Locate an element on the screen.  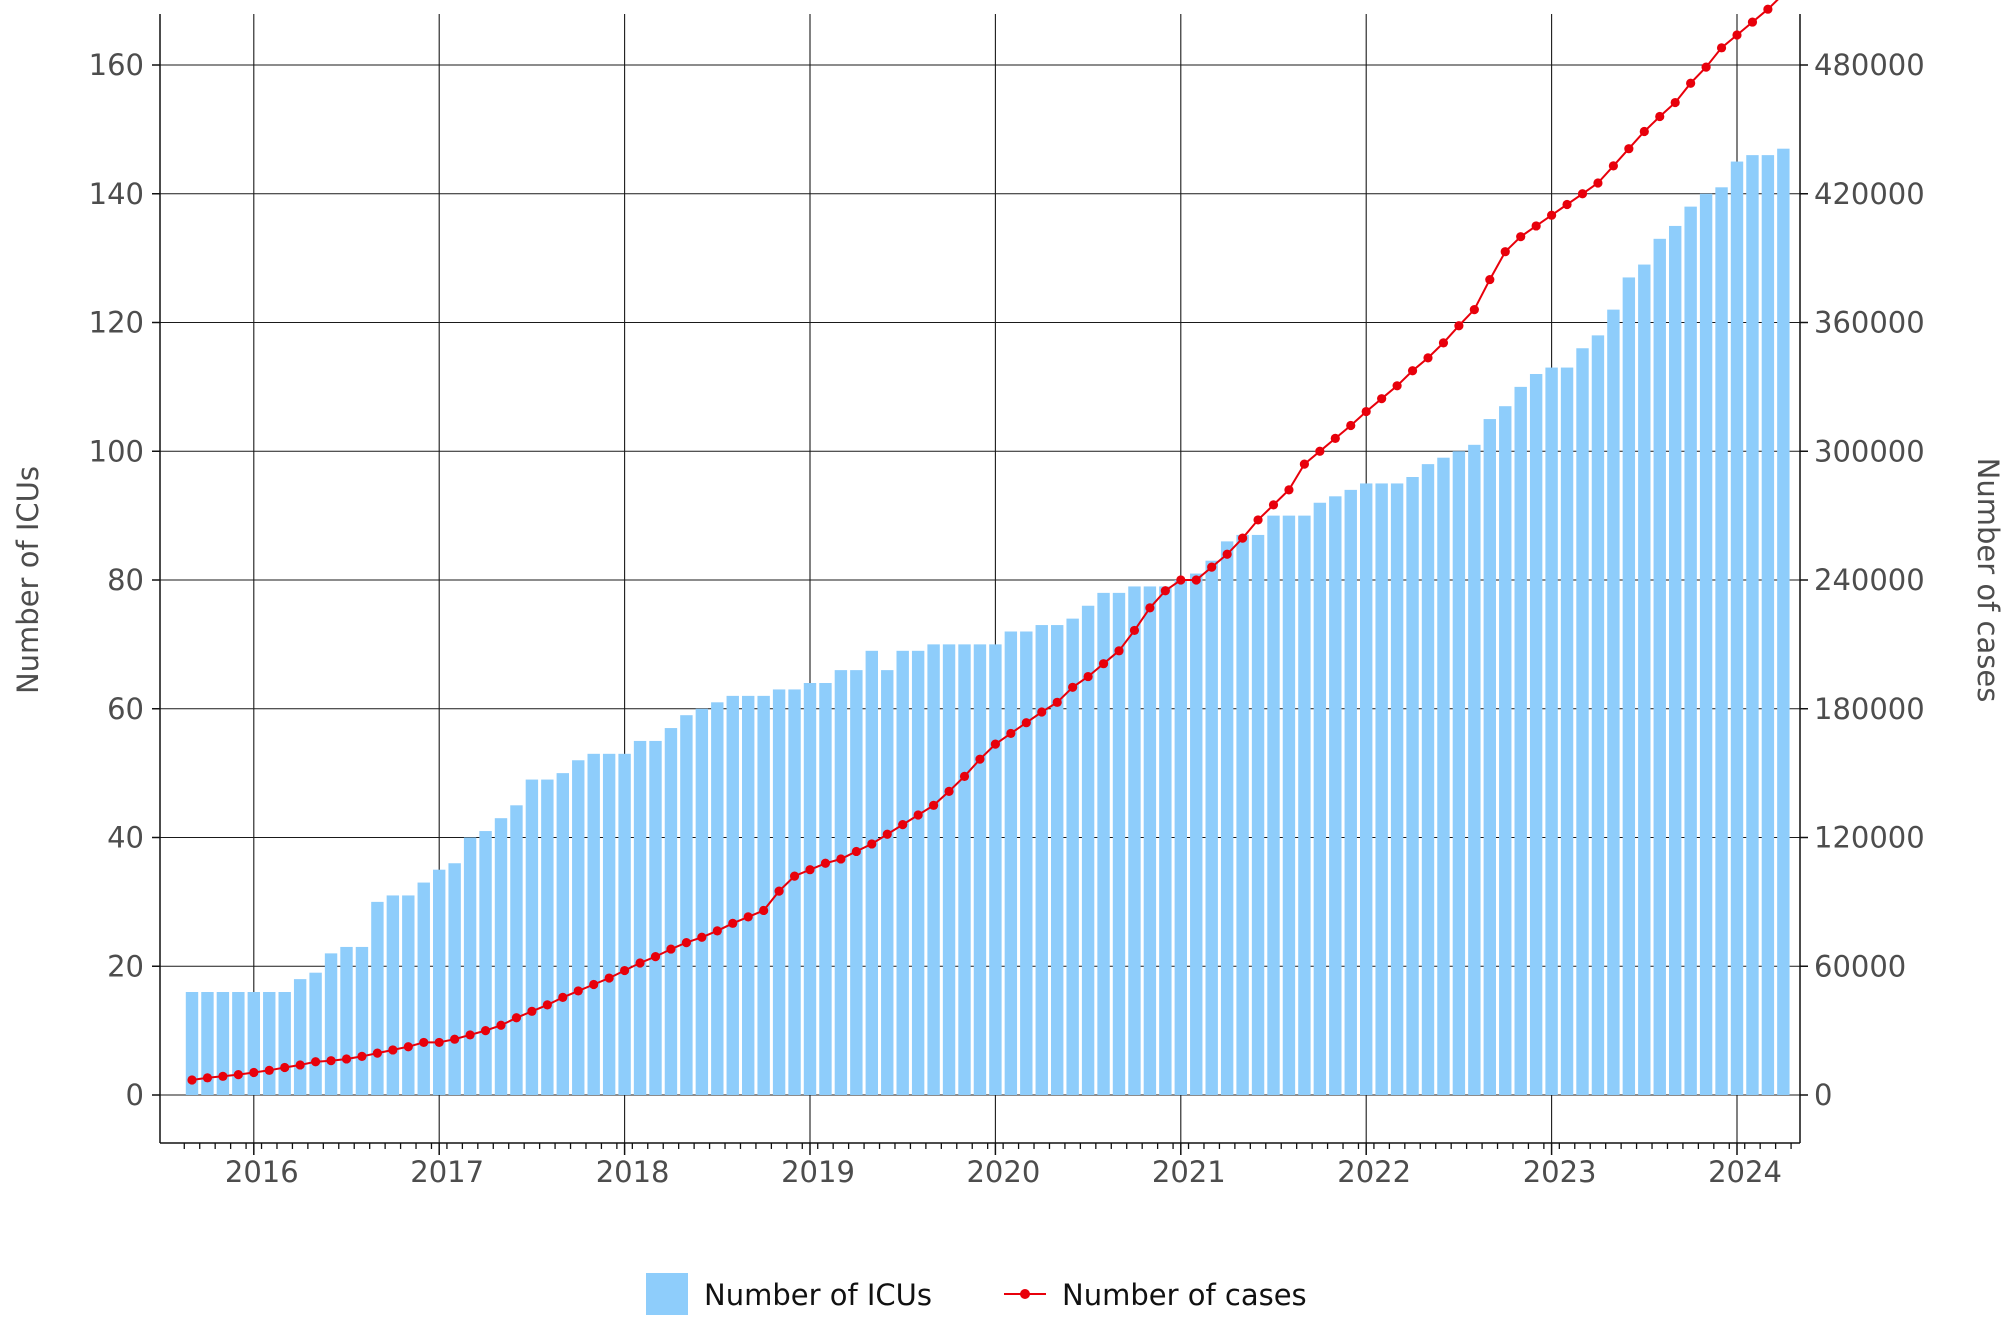
legend-swatch-icus is located at coordinates (667, 1294).